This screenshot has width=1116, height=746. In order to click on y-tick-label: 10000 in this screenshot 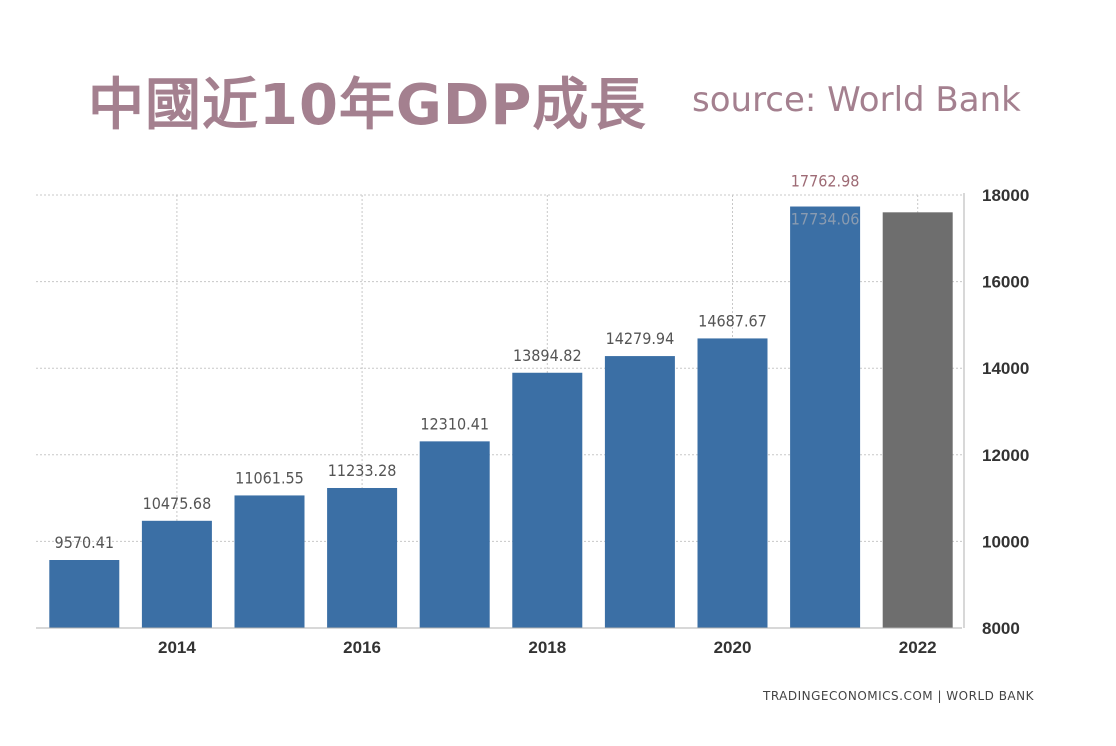, I will do `click(1005, 541)`.